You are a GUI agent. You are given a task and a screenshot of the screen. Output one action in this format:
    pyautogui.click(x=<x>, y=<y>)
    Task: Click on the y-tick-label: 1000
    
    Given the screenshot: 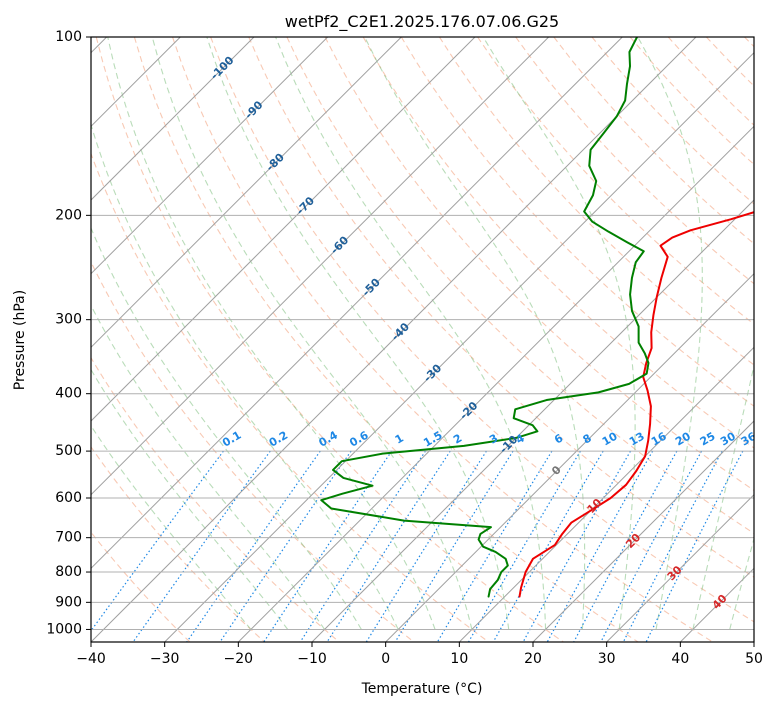 What is the action you would take?
    pyautogui.click(x=64, y=629)
    